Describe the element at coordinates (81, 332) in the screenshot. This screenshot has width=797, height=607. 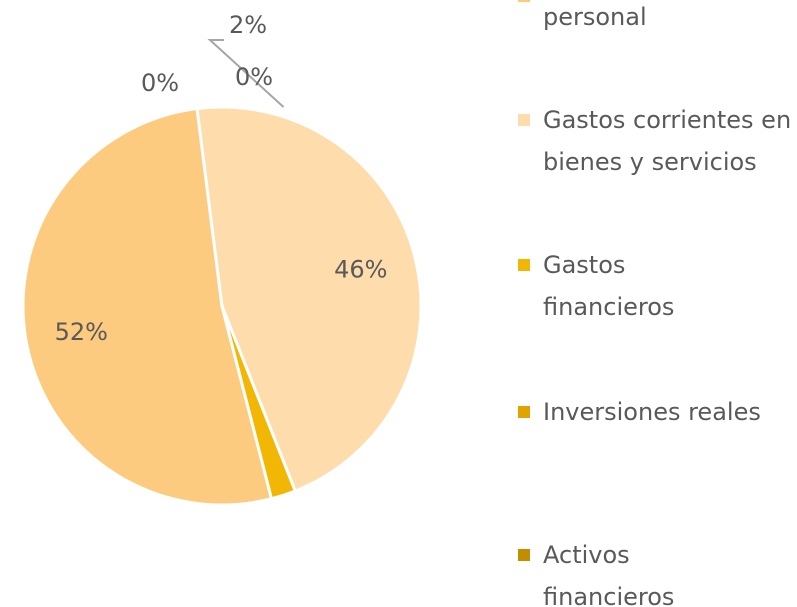
I see `data-label: 52%` at that location.